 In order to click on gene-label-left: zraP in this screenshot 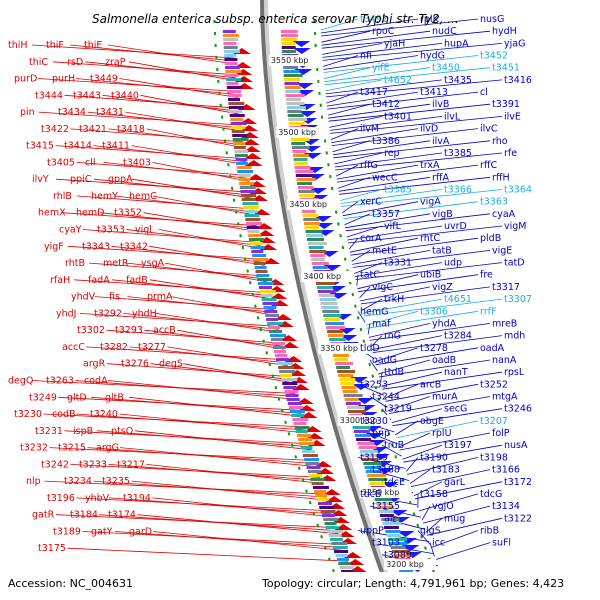, I will do `click(115, 62)`.